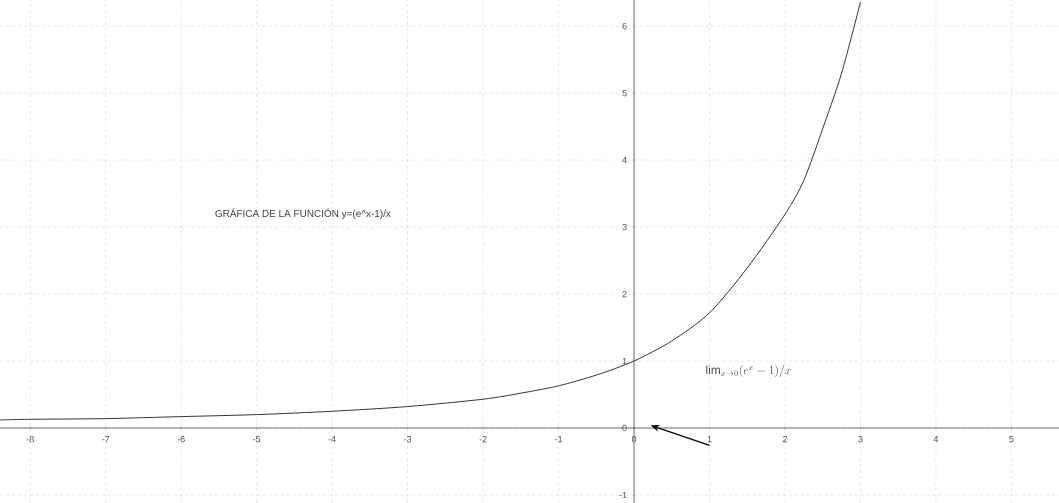 This screenshot has width=1059, height=503. Describe the element at coordinates (1011, 439) in the screenshot. I see `x-tick-label: 5` at that location.